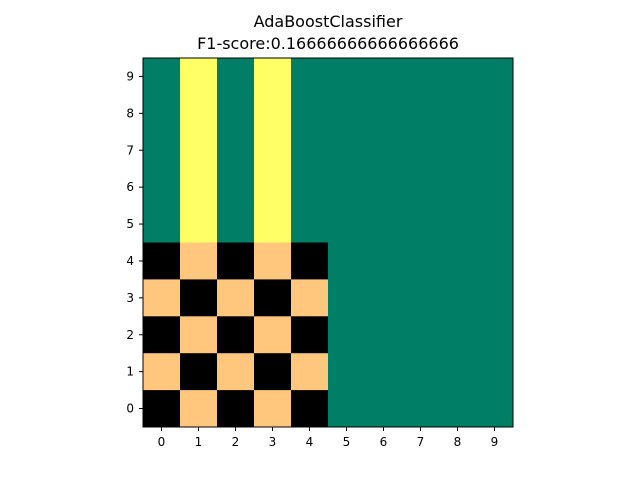 Image resolution: width=640 pixels, height=480 pixels. I want to click on y-axis: 0 1 2 3 4 5 6 7 8 9, so click(134, 242).